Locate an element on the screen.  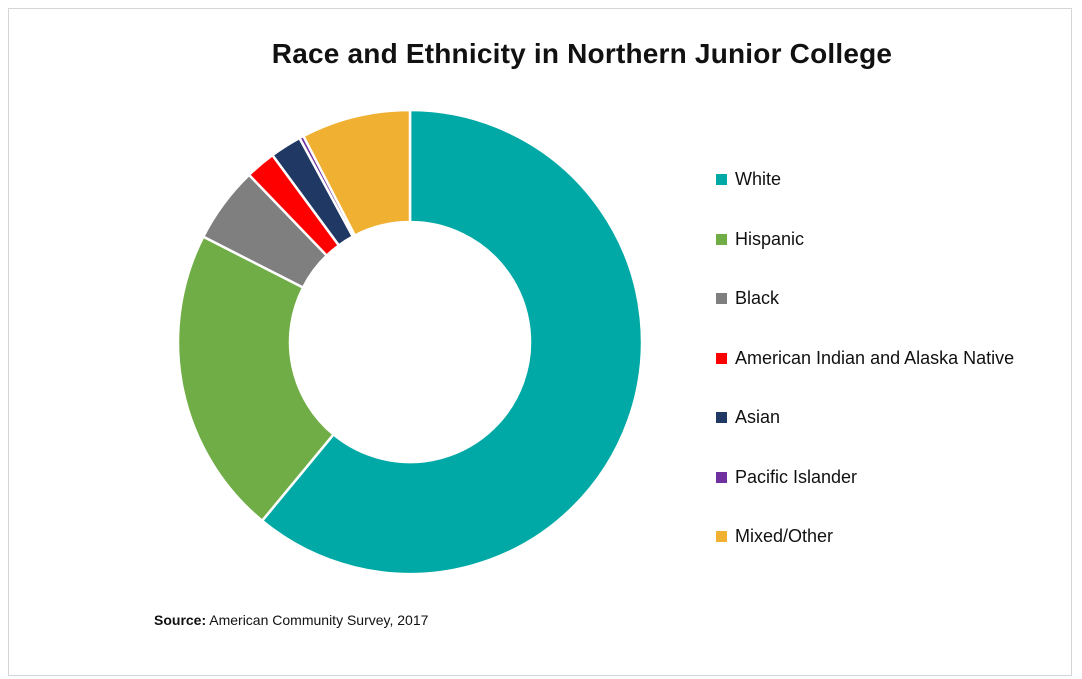
legend-label: Asian is located at coordinates (758, 417).